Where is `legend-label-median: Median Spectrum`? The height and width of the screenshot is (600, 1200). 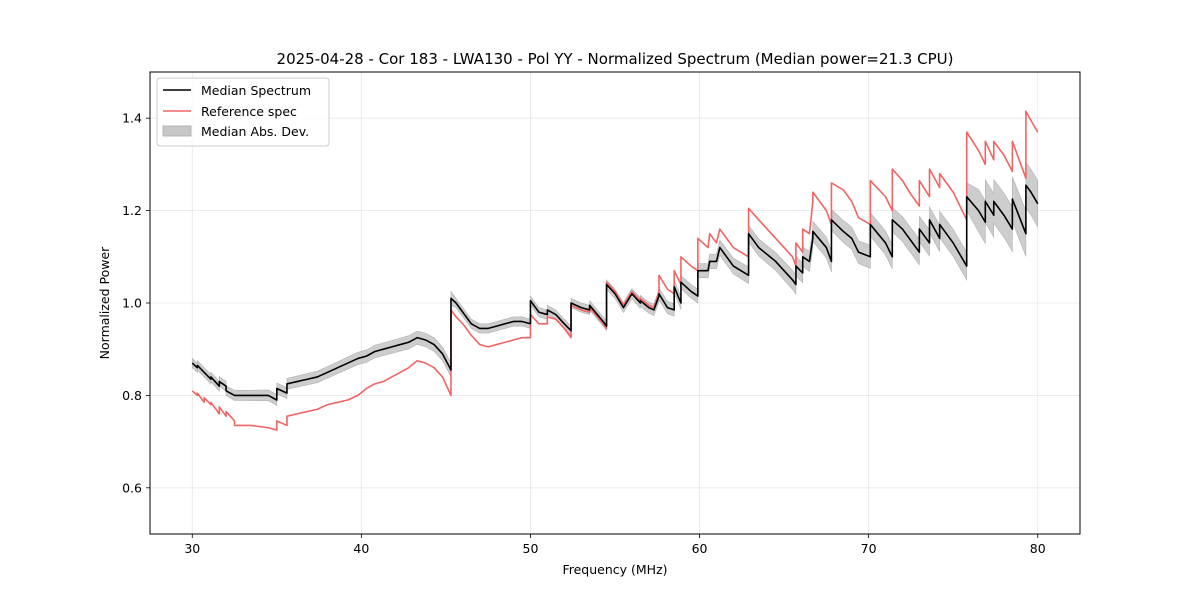
legend-label-median: Median Spectrum is located at coordinates (256, 90).